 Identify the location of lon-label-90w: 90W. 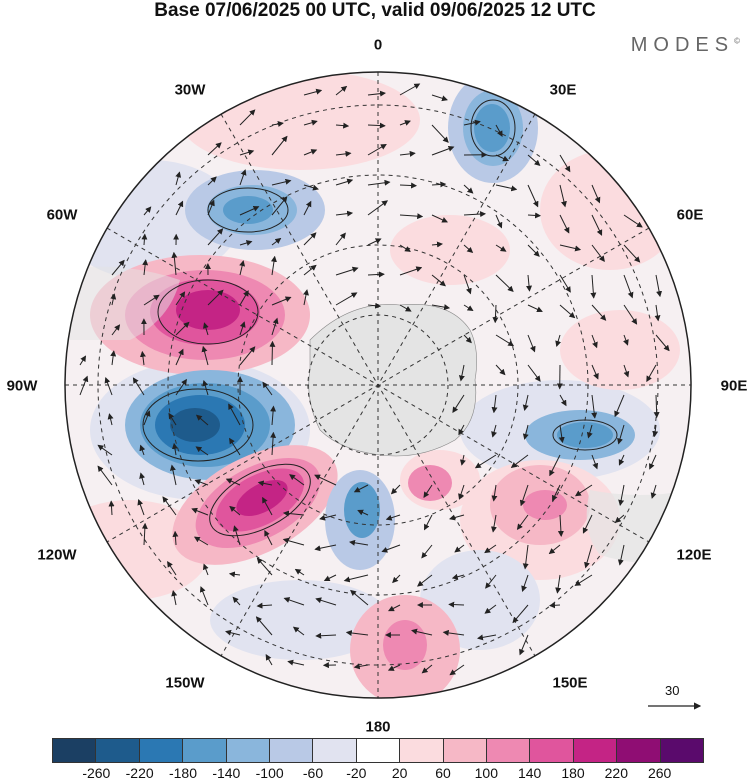
(22, 386).